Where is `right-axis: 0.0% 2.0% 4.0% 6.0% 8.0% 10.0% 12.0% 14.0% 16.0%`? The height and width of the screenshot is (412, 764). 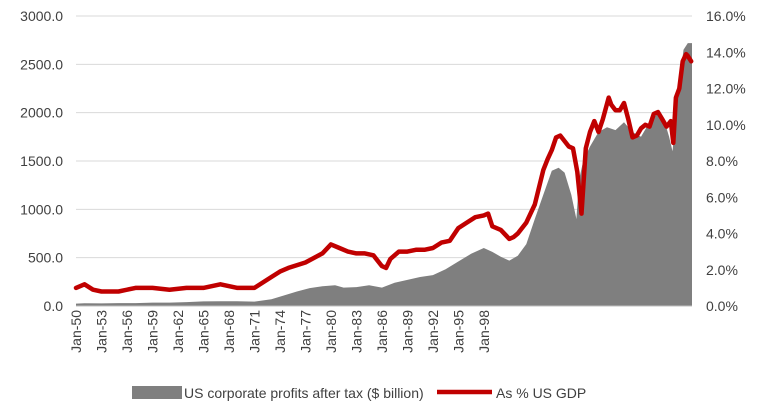
right-axis: 0.0% 2.0% 4.0% 6.0% 8.0% 10.0% 12.0% 14.0% 16.0% is located at coordinates (726, 161).